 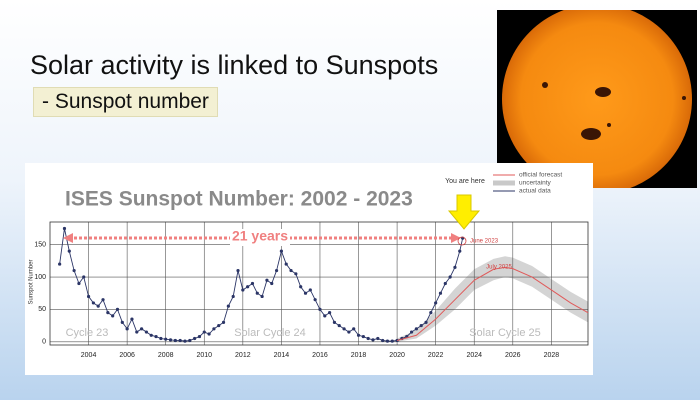 I want to click on y-tick-label: 50, so click(x=42, y=309).